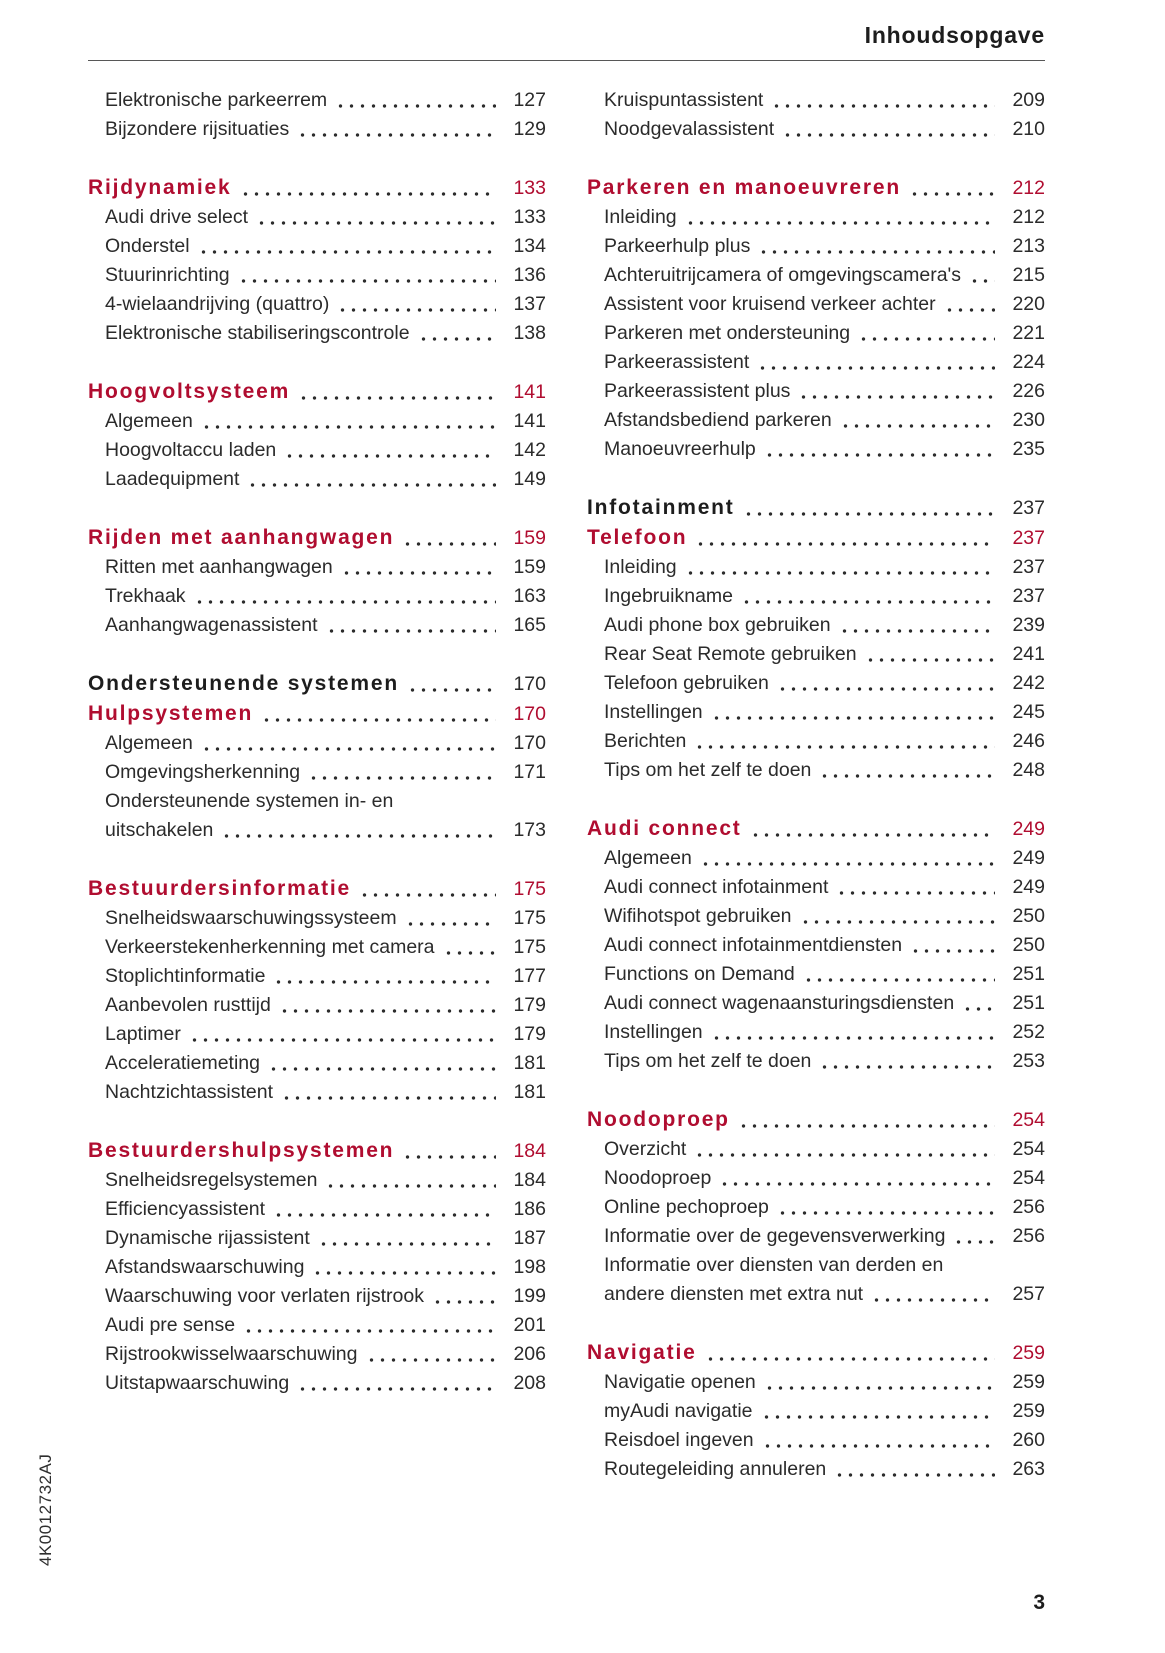  What do you see at coordinates (317, 1354) in the screenshot?
I see `toc-entry: Rijstrookwisselwaarschuwing 206` at bounding box center [317, 1354].